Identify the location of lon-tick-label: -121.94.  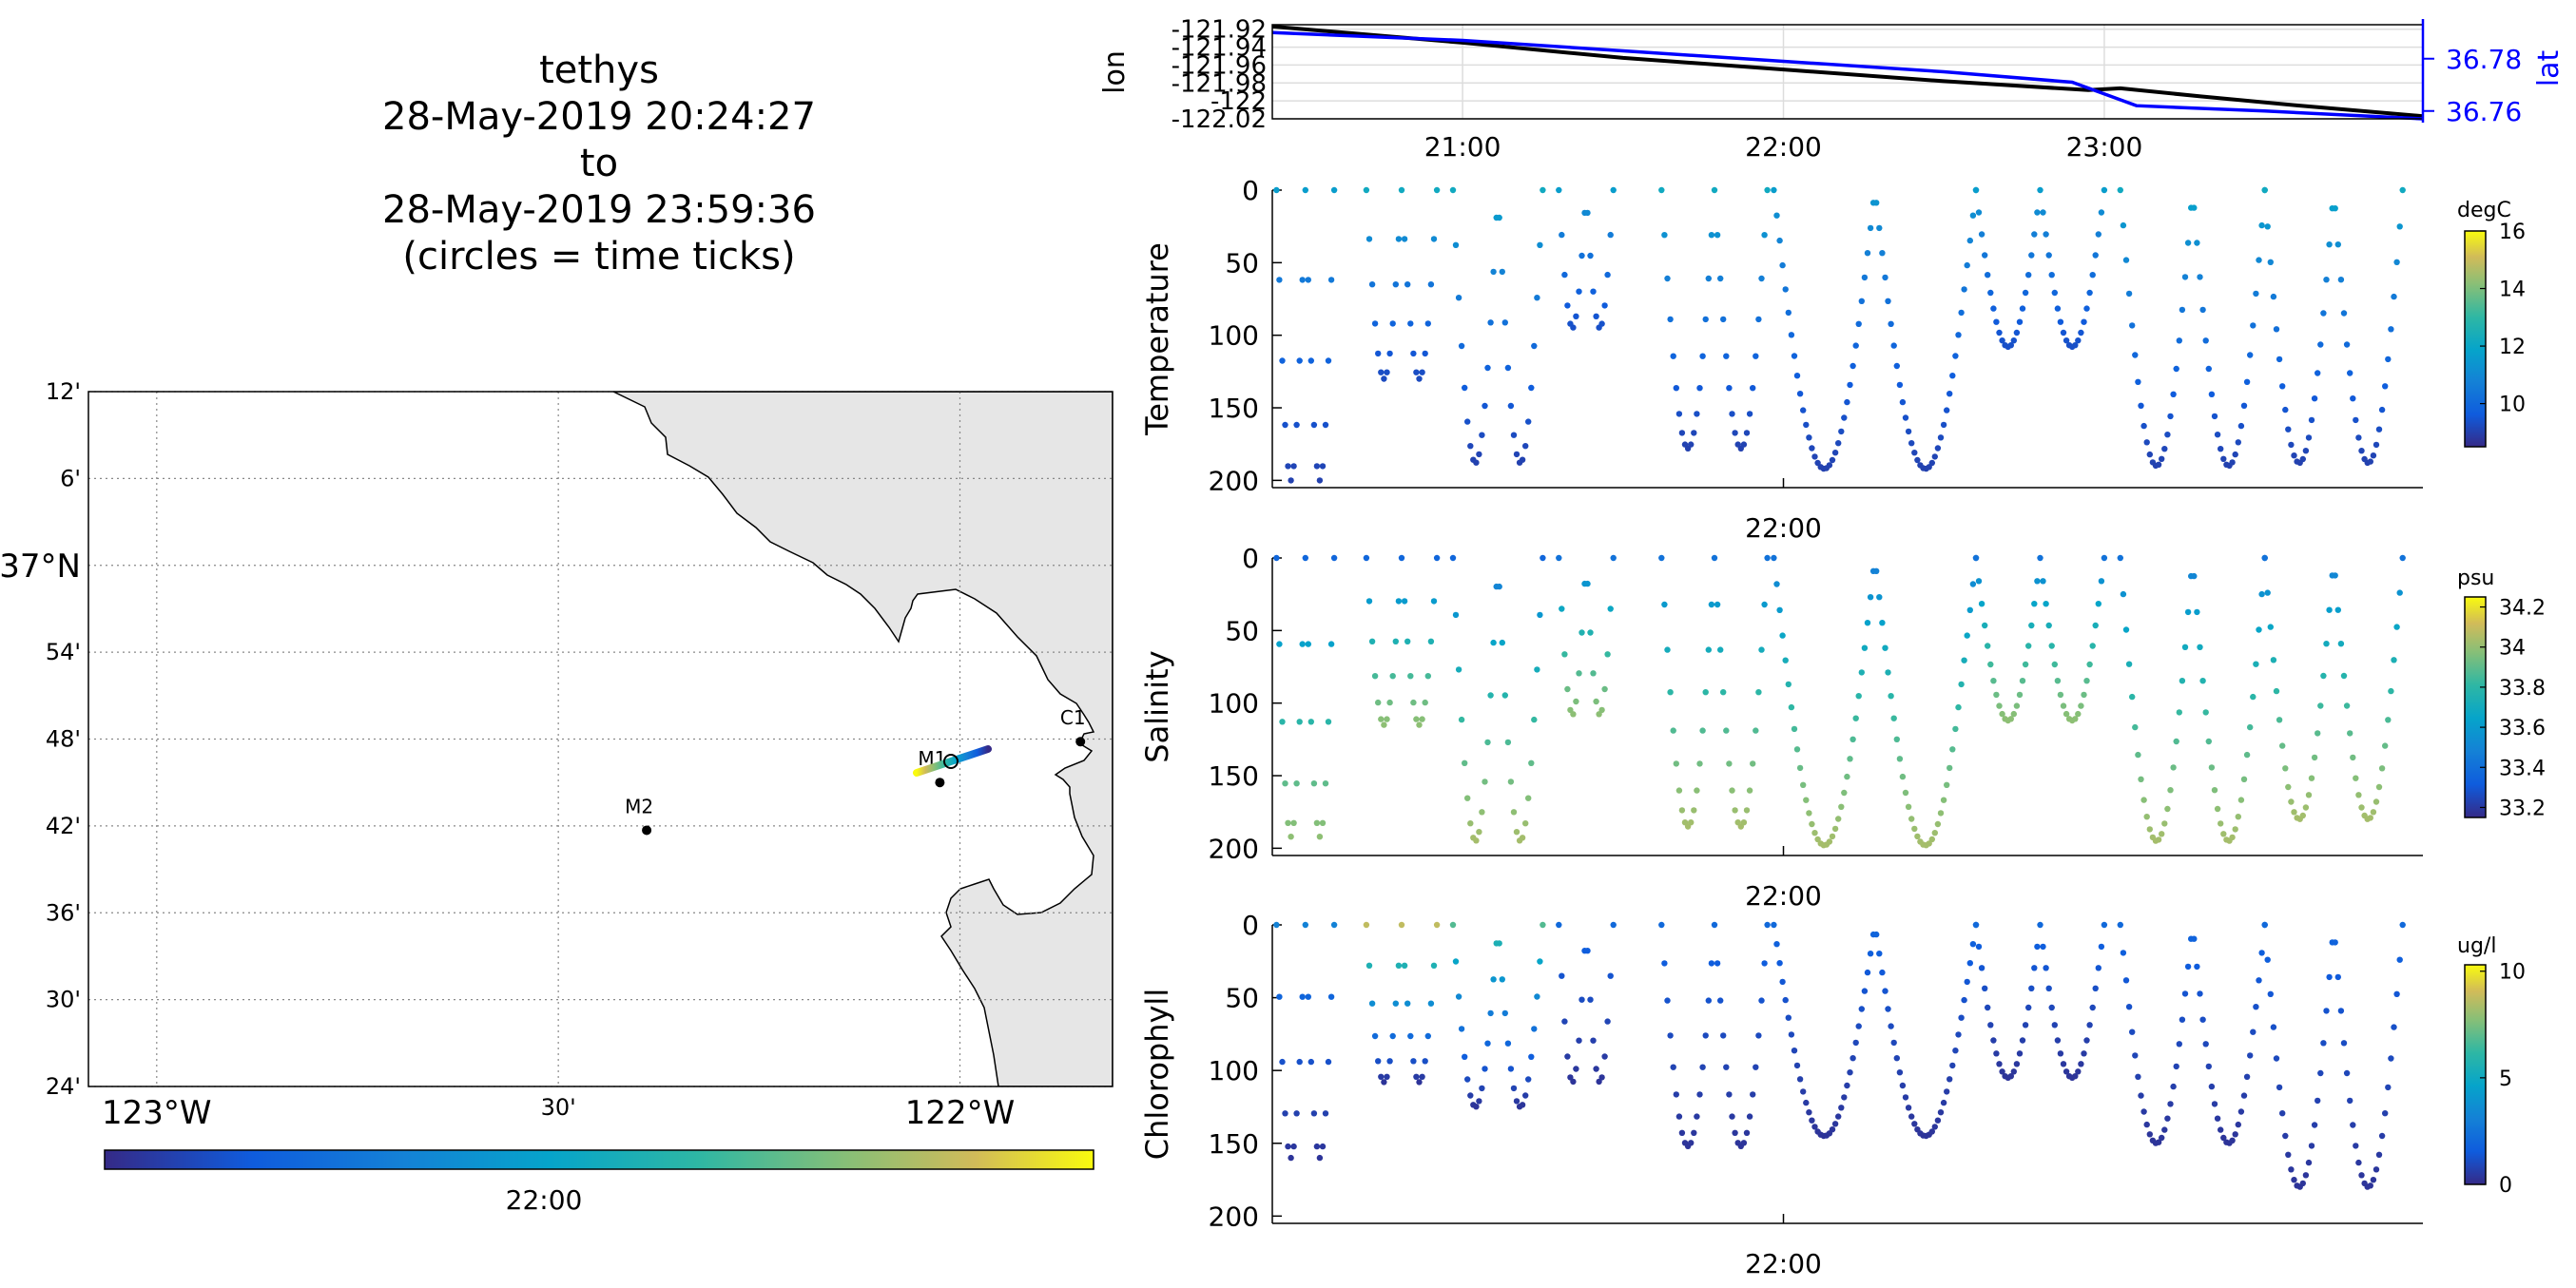
(1219, 49).